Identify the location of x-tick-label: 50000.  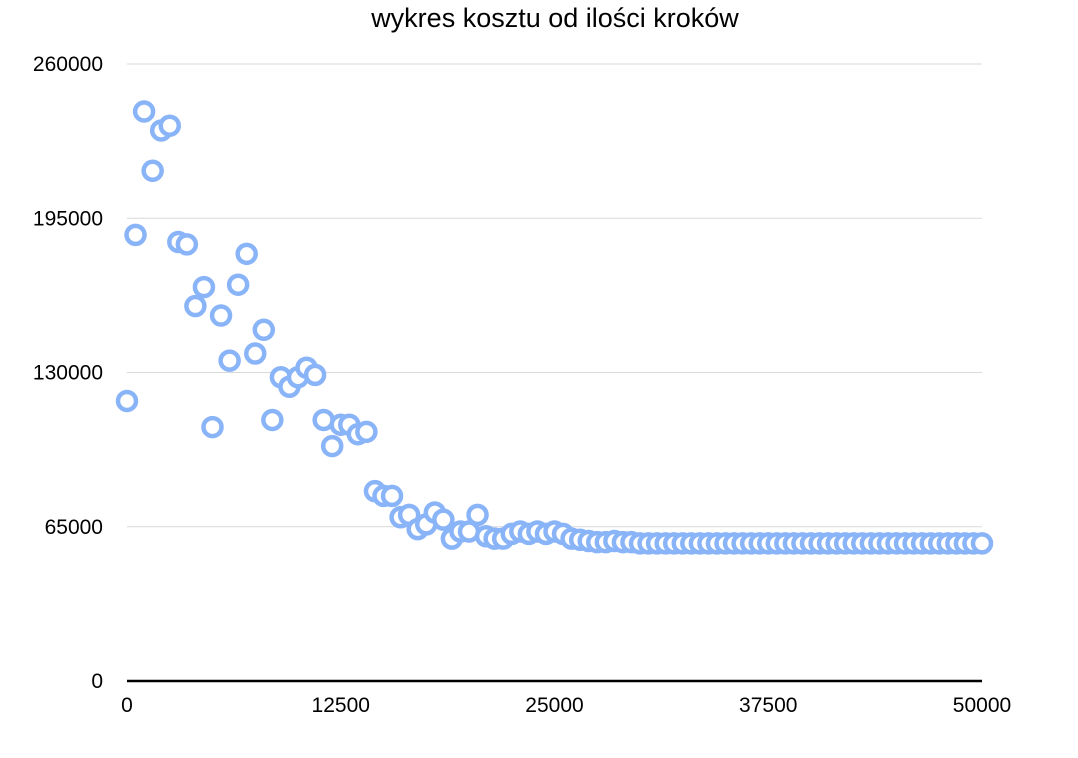
(982, 705).